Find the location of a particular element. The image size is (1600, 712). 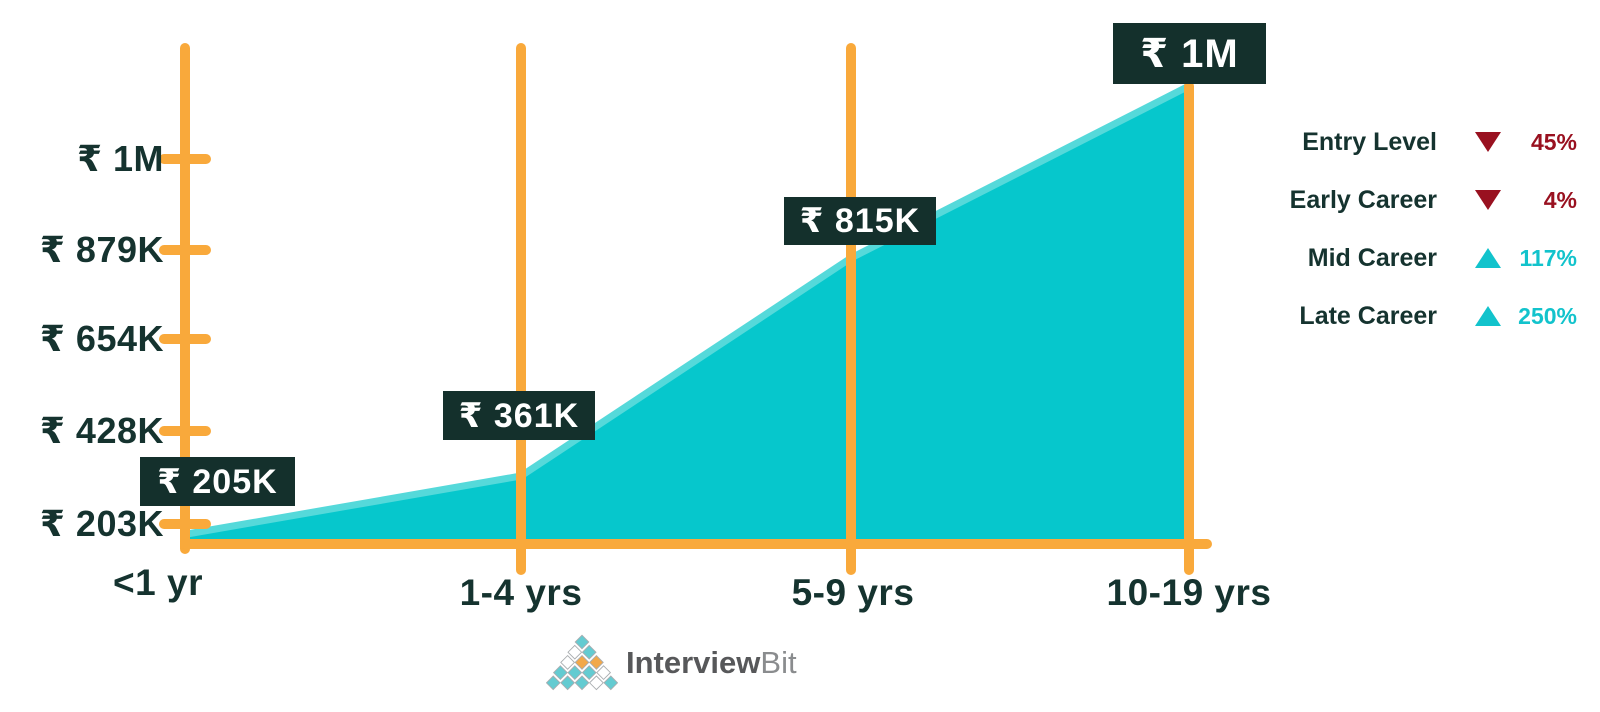

legend-label: Late Career is located at coordinates (1368, 315).